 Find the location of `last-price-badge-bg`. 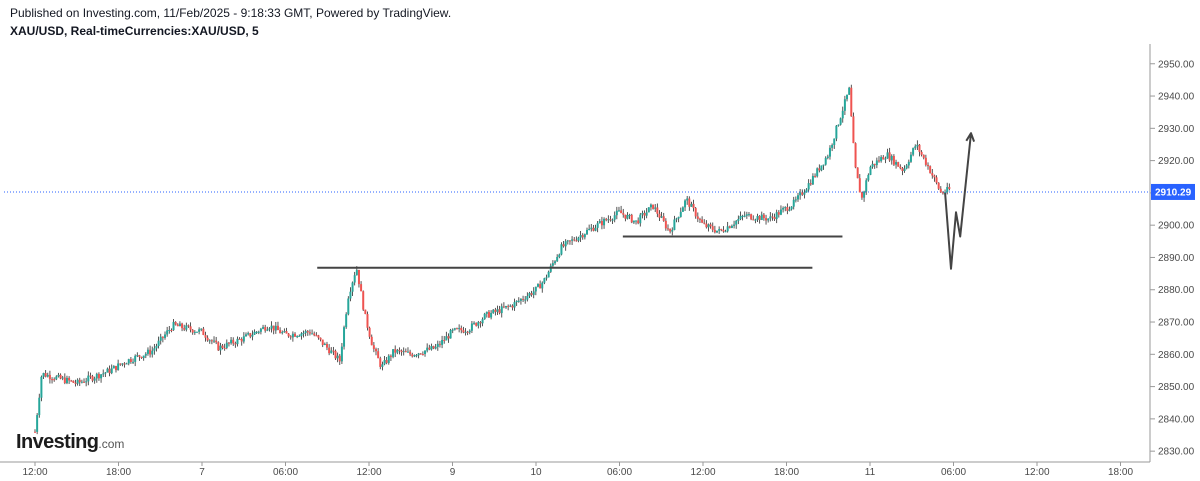

last-price-badge-bg is located at coordinates (1173, 191).